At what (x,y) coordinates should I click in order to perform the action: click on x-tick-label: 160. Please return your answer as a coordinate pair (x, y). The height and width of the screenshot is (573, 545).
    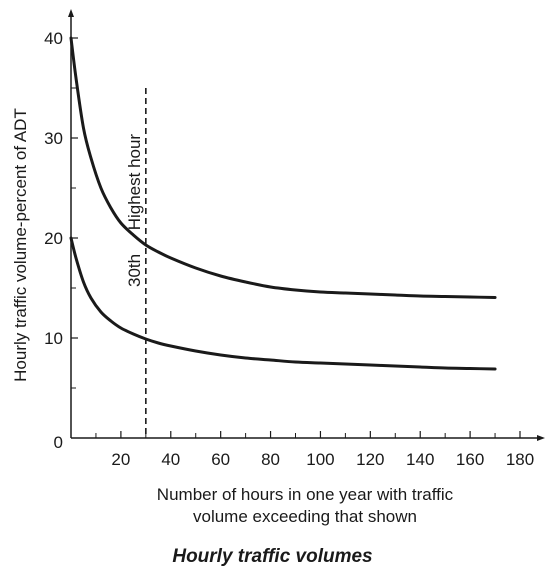
    Looking at the image, I should click on (470, 459).